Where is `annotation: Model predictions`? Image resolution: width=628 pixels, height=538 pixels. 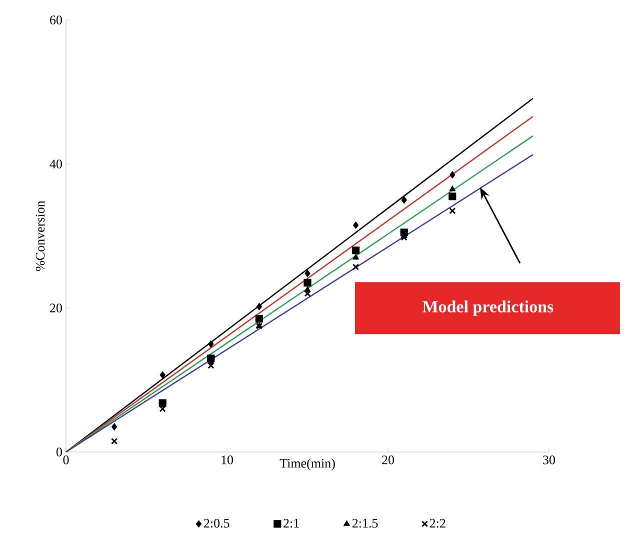
annotation: Model predictions is located at coordinates (488, 308).